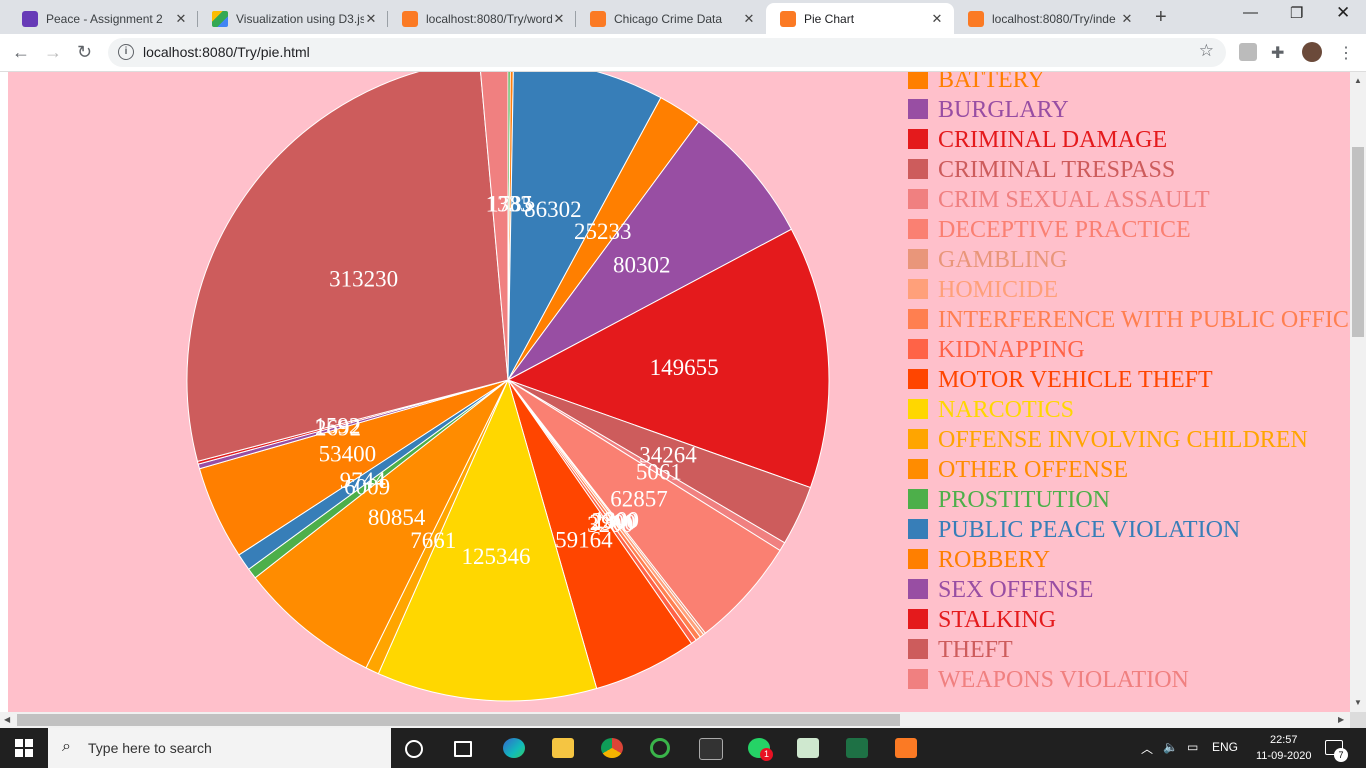  Describe the element at coordinates (1128, 504) in the screenshot. I see `legend-item: PROSTITUTION` at that location.